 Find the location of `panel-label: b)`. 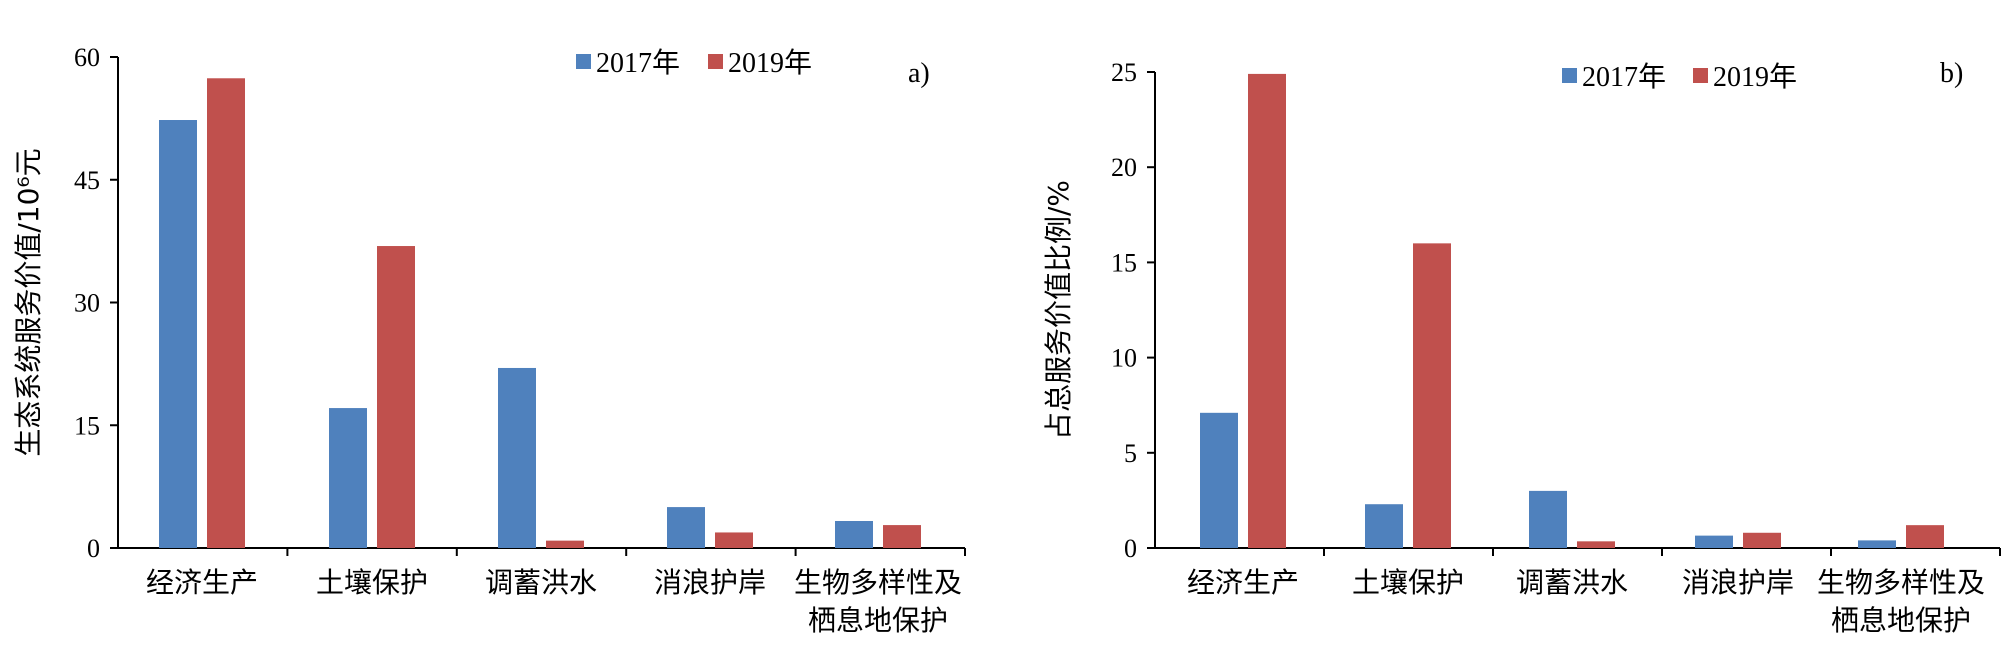

panel-label: b) is located at coordinates (1951, 73).